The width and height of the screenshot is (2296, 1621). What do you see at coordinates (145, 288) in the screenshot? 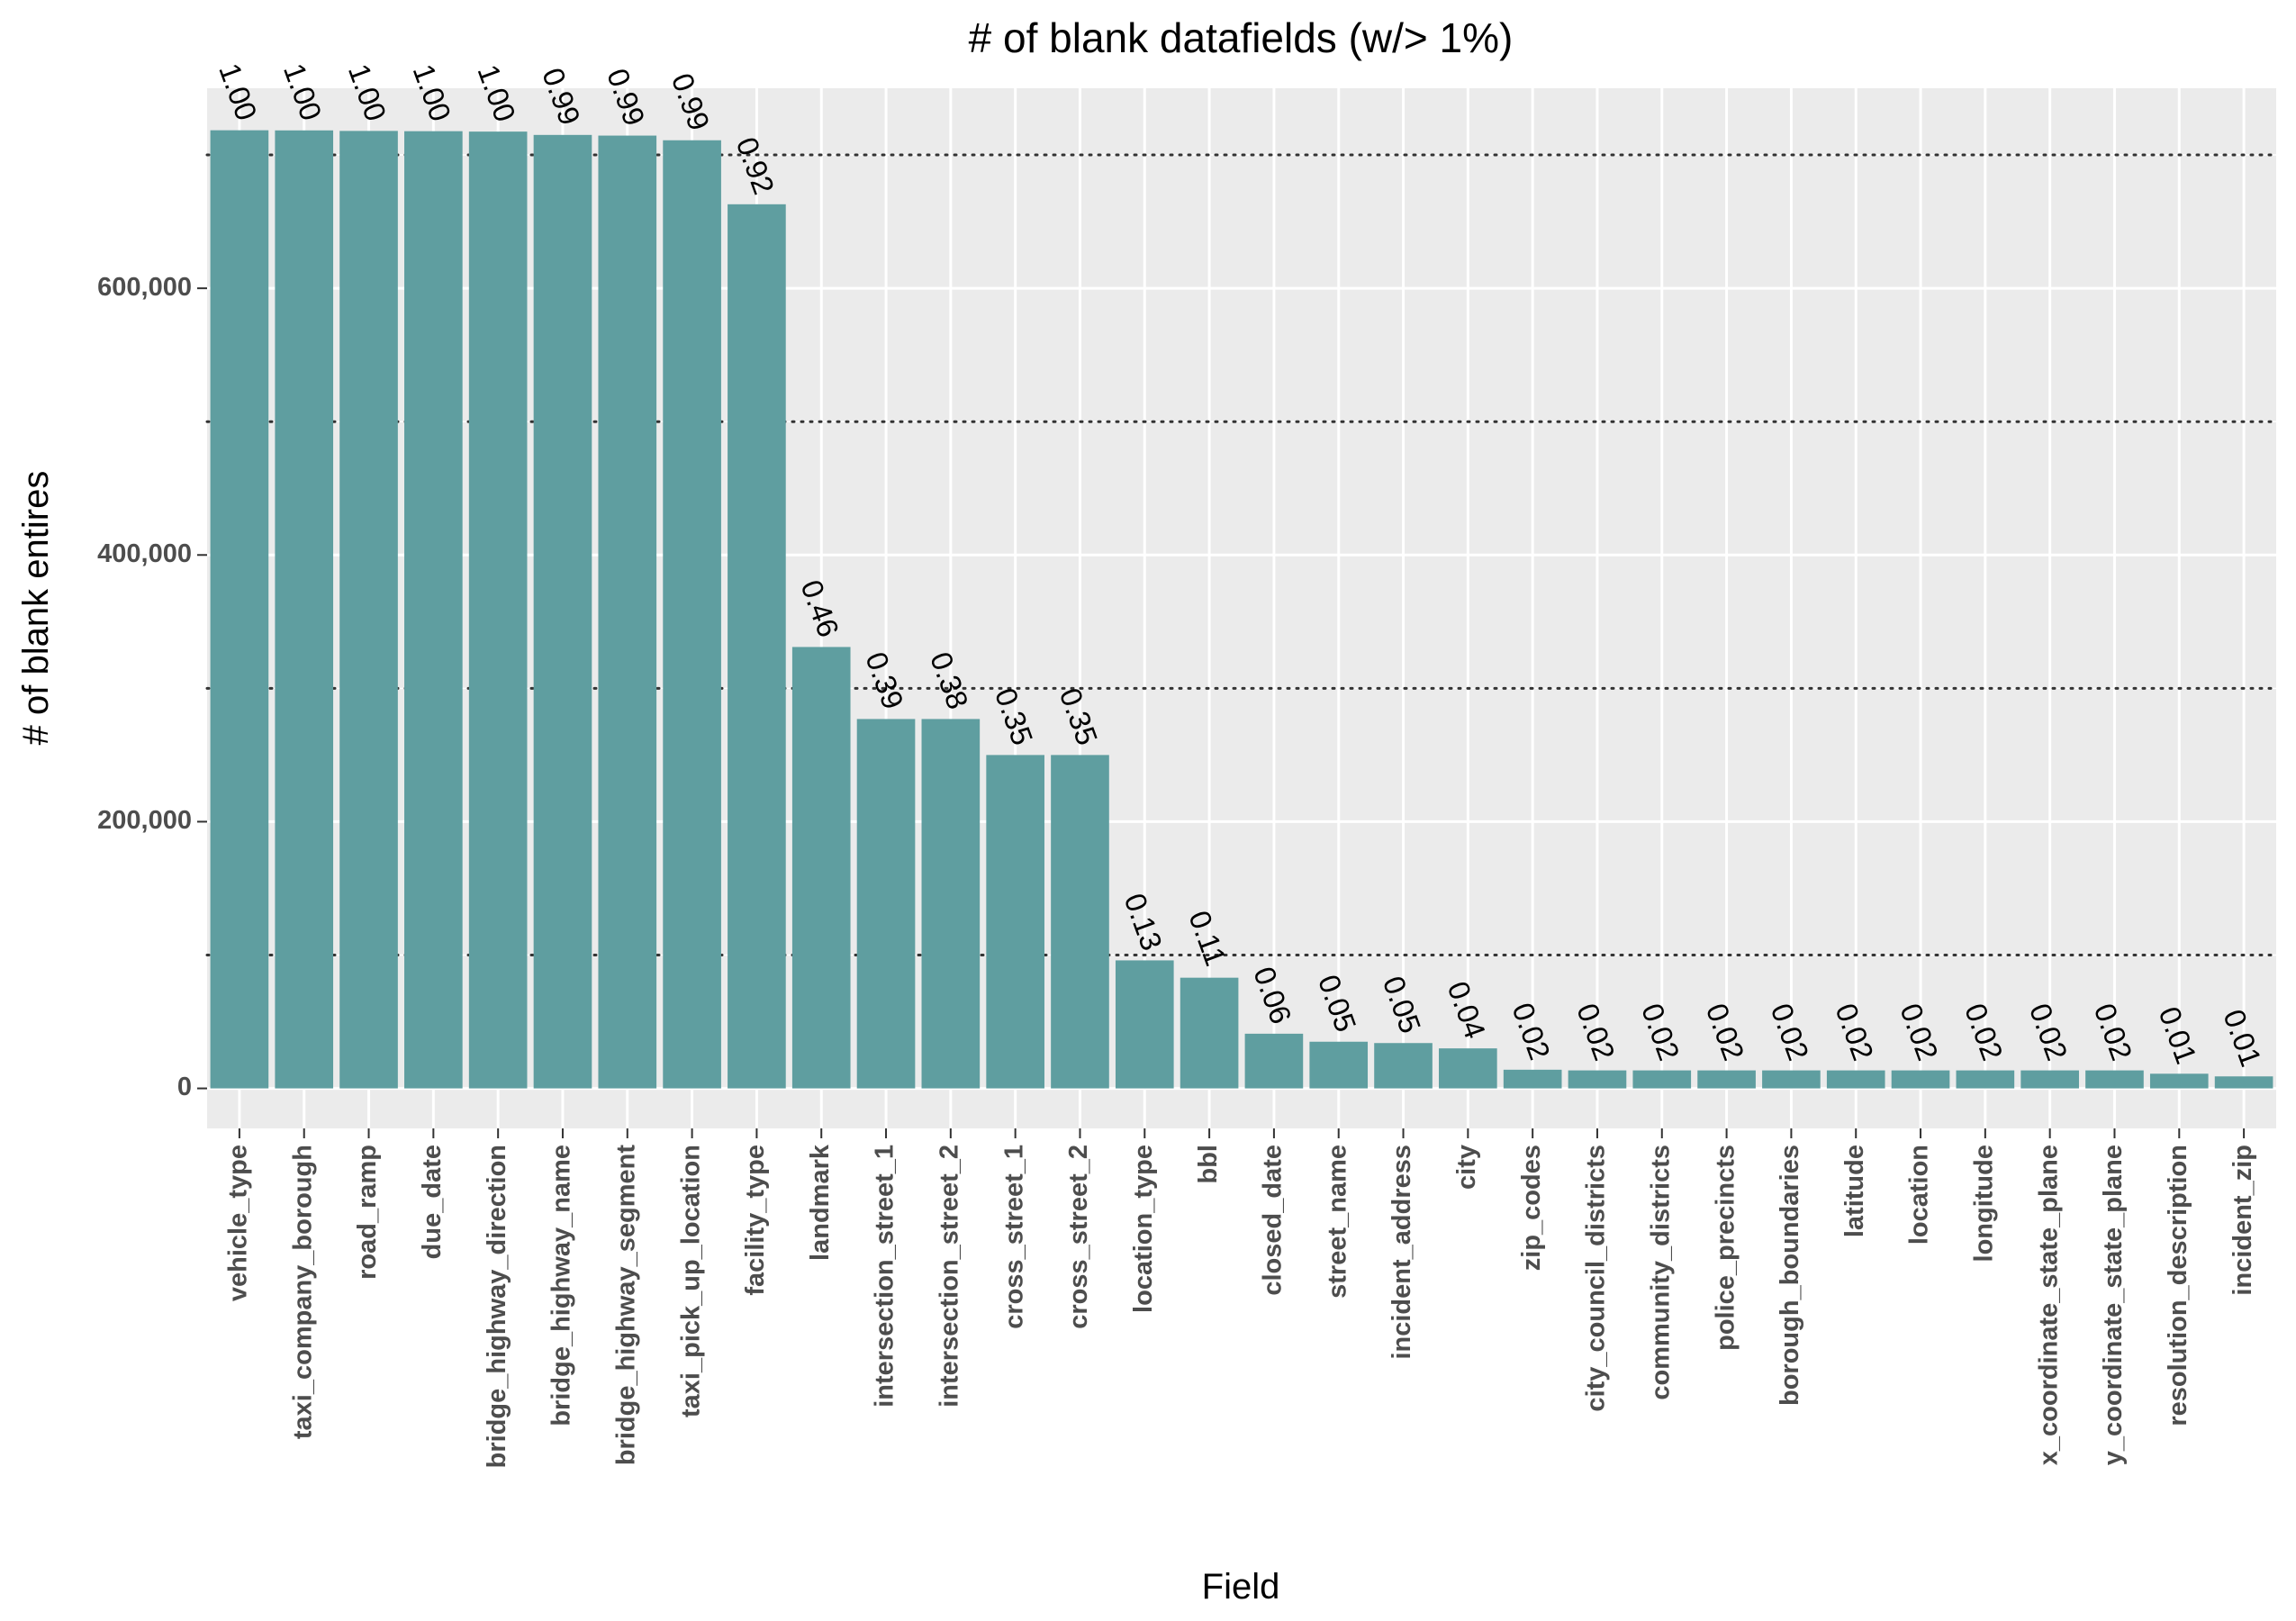
I see `y-tick-label: 600,000` at bounding box center [145, 288].